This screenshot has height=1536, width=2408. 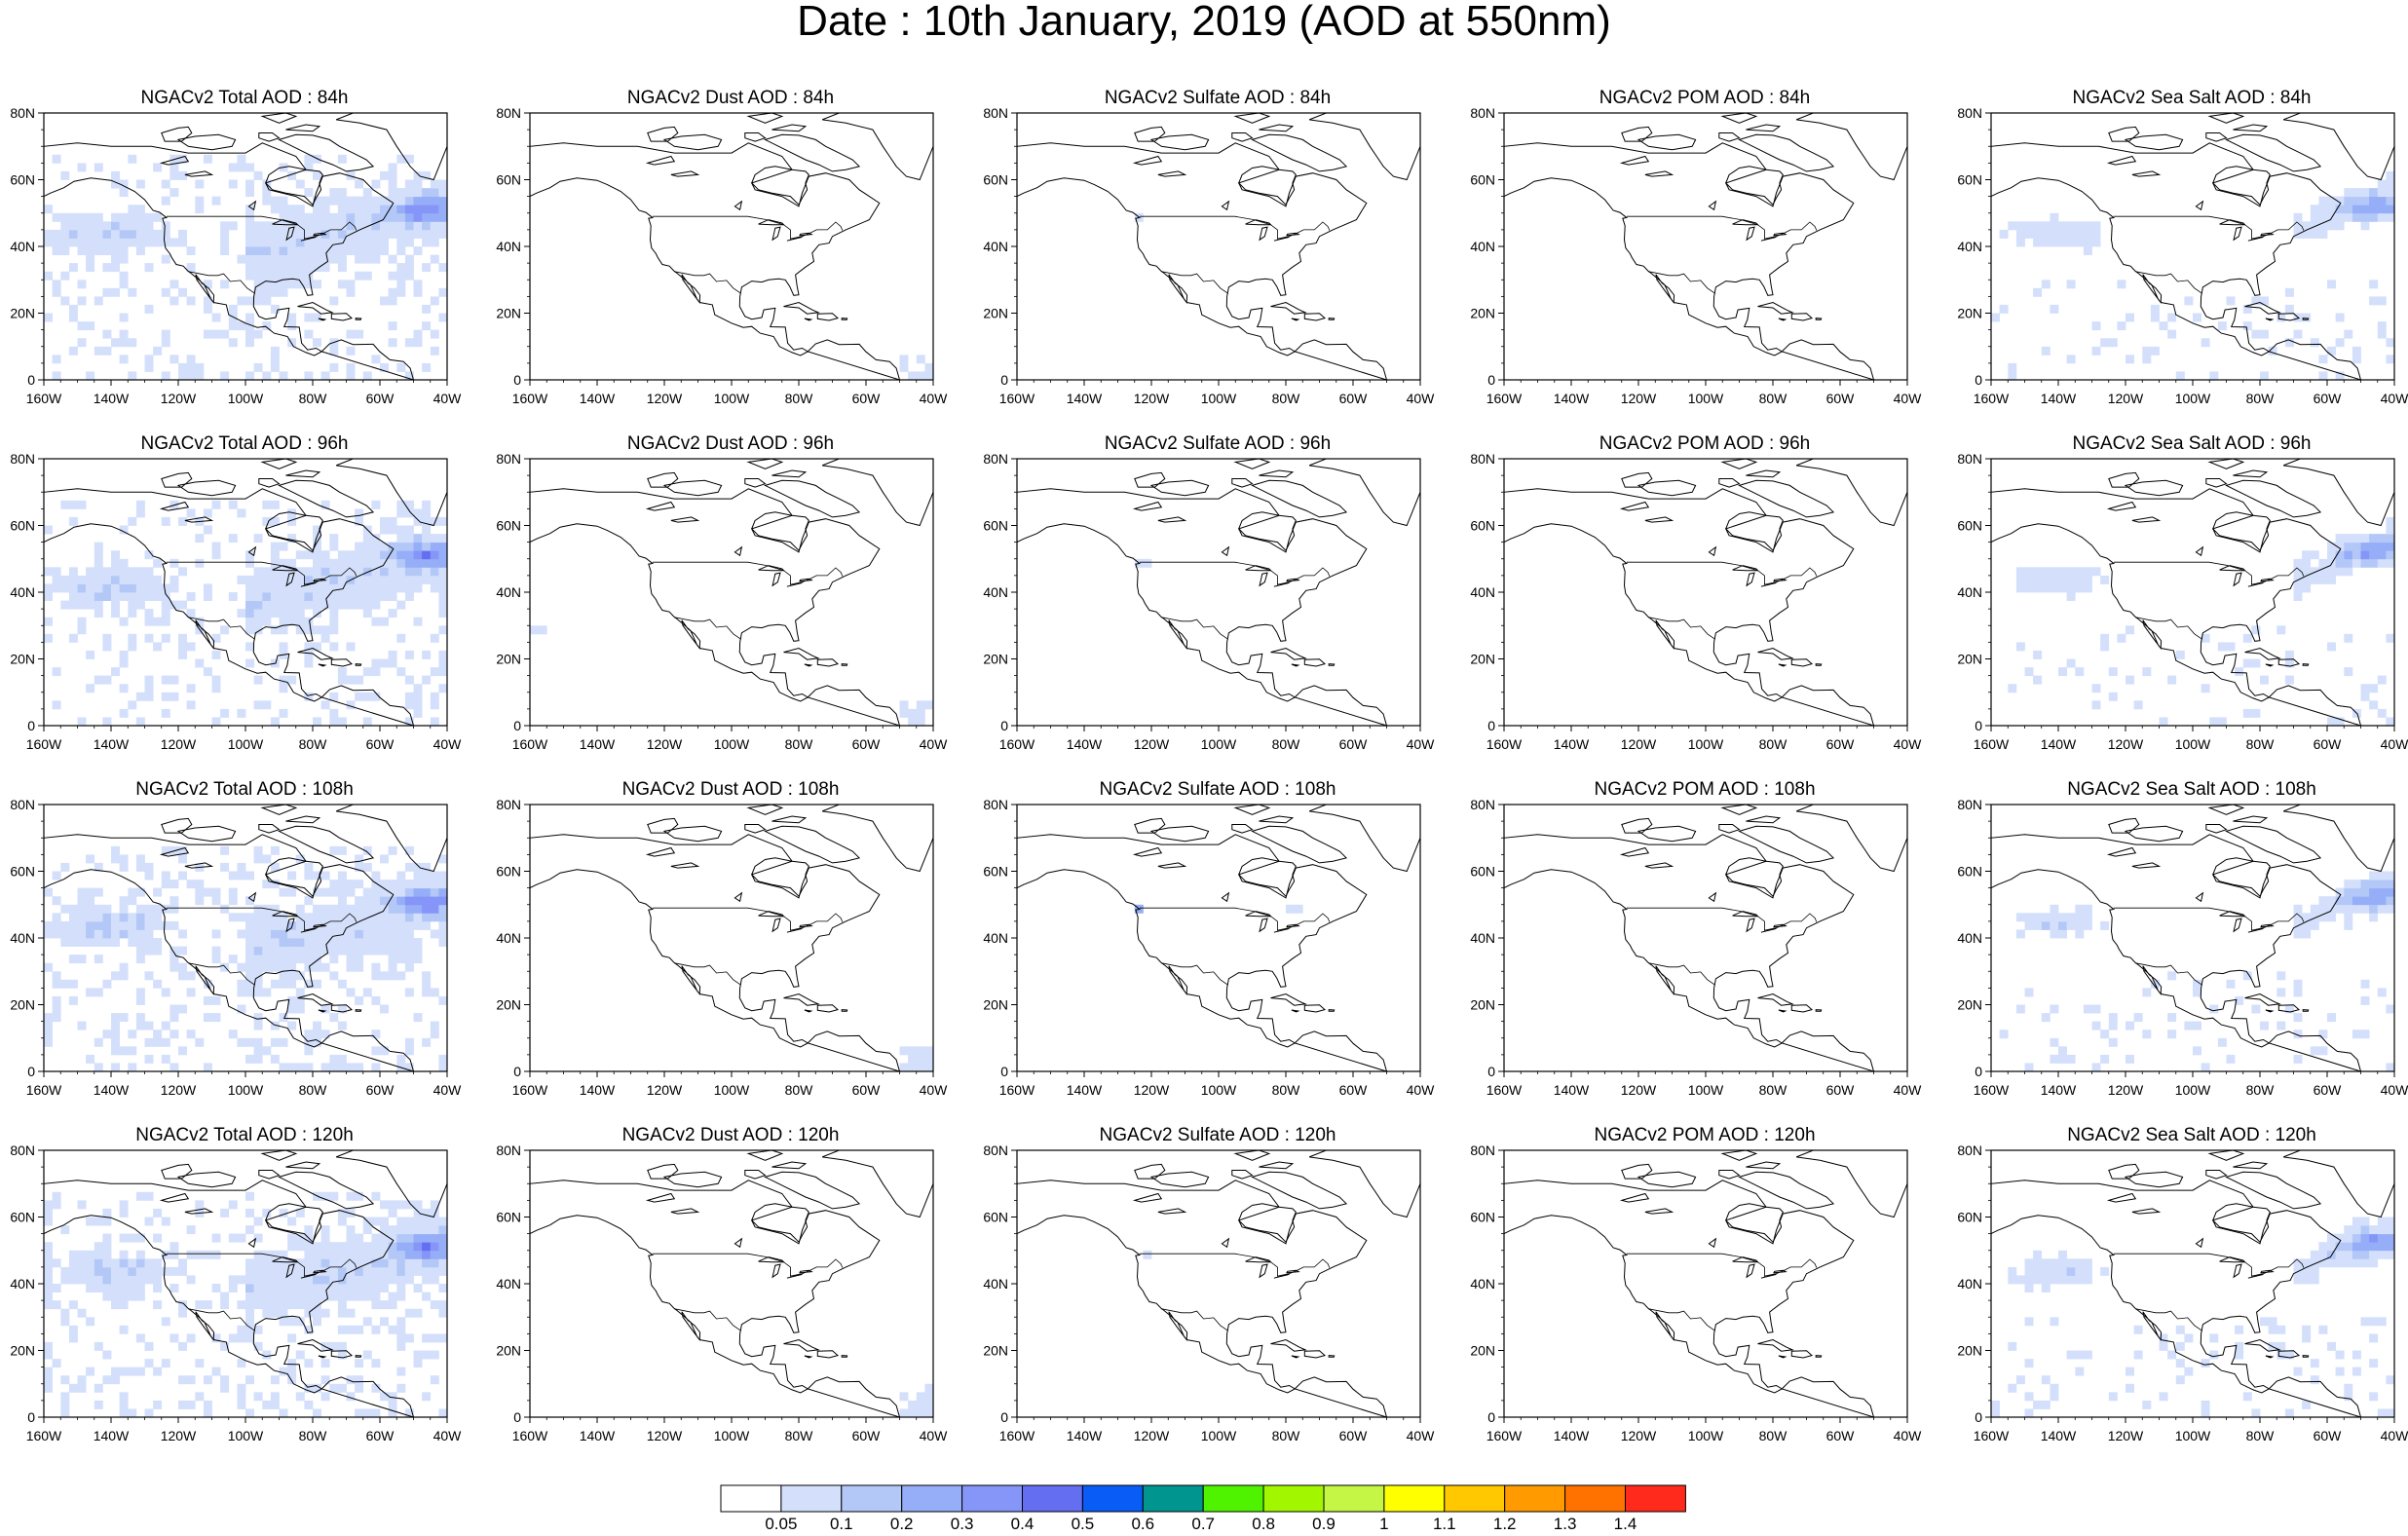 What do you see at coordinates (448, 1435) in the screenshot?
I see `x-tick-label: 40W` at bounding box center [448, 1435].